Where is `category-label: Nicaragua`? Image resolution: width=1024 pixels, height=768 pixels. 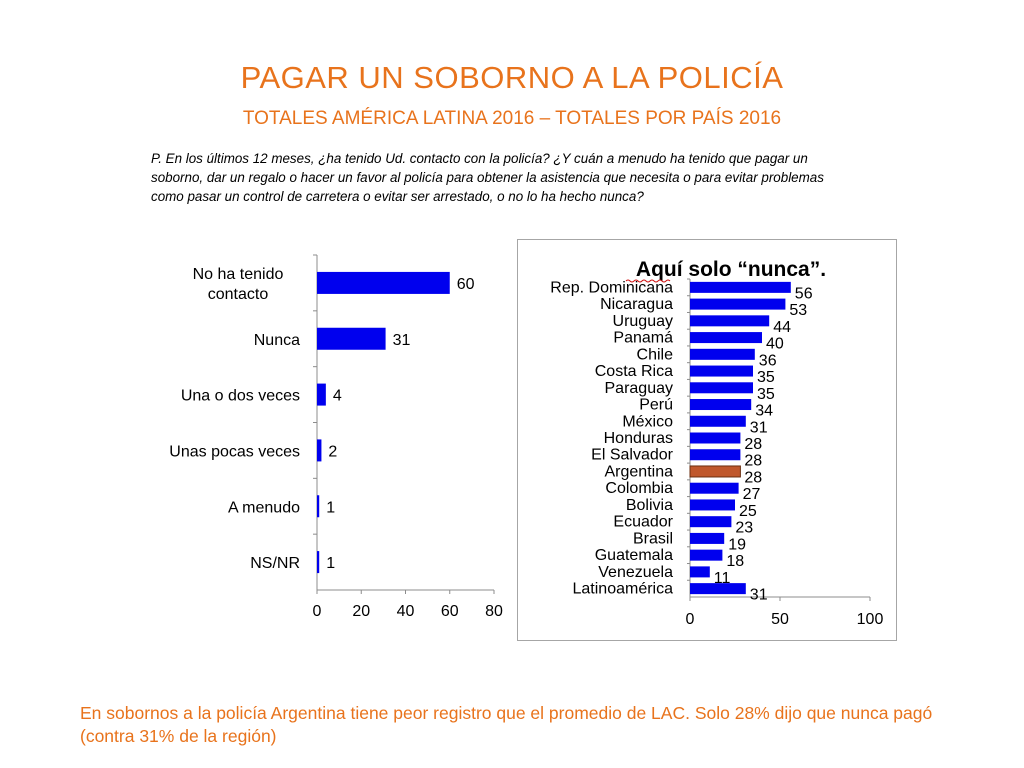
category-label: Nicaragua is located at coordinates (636, 304).